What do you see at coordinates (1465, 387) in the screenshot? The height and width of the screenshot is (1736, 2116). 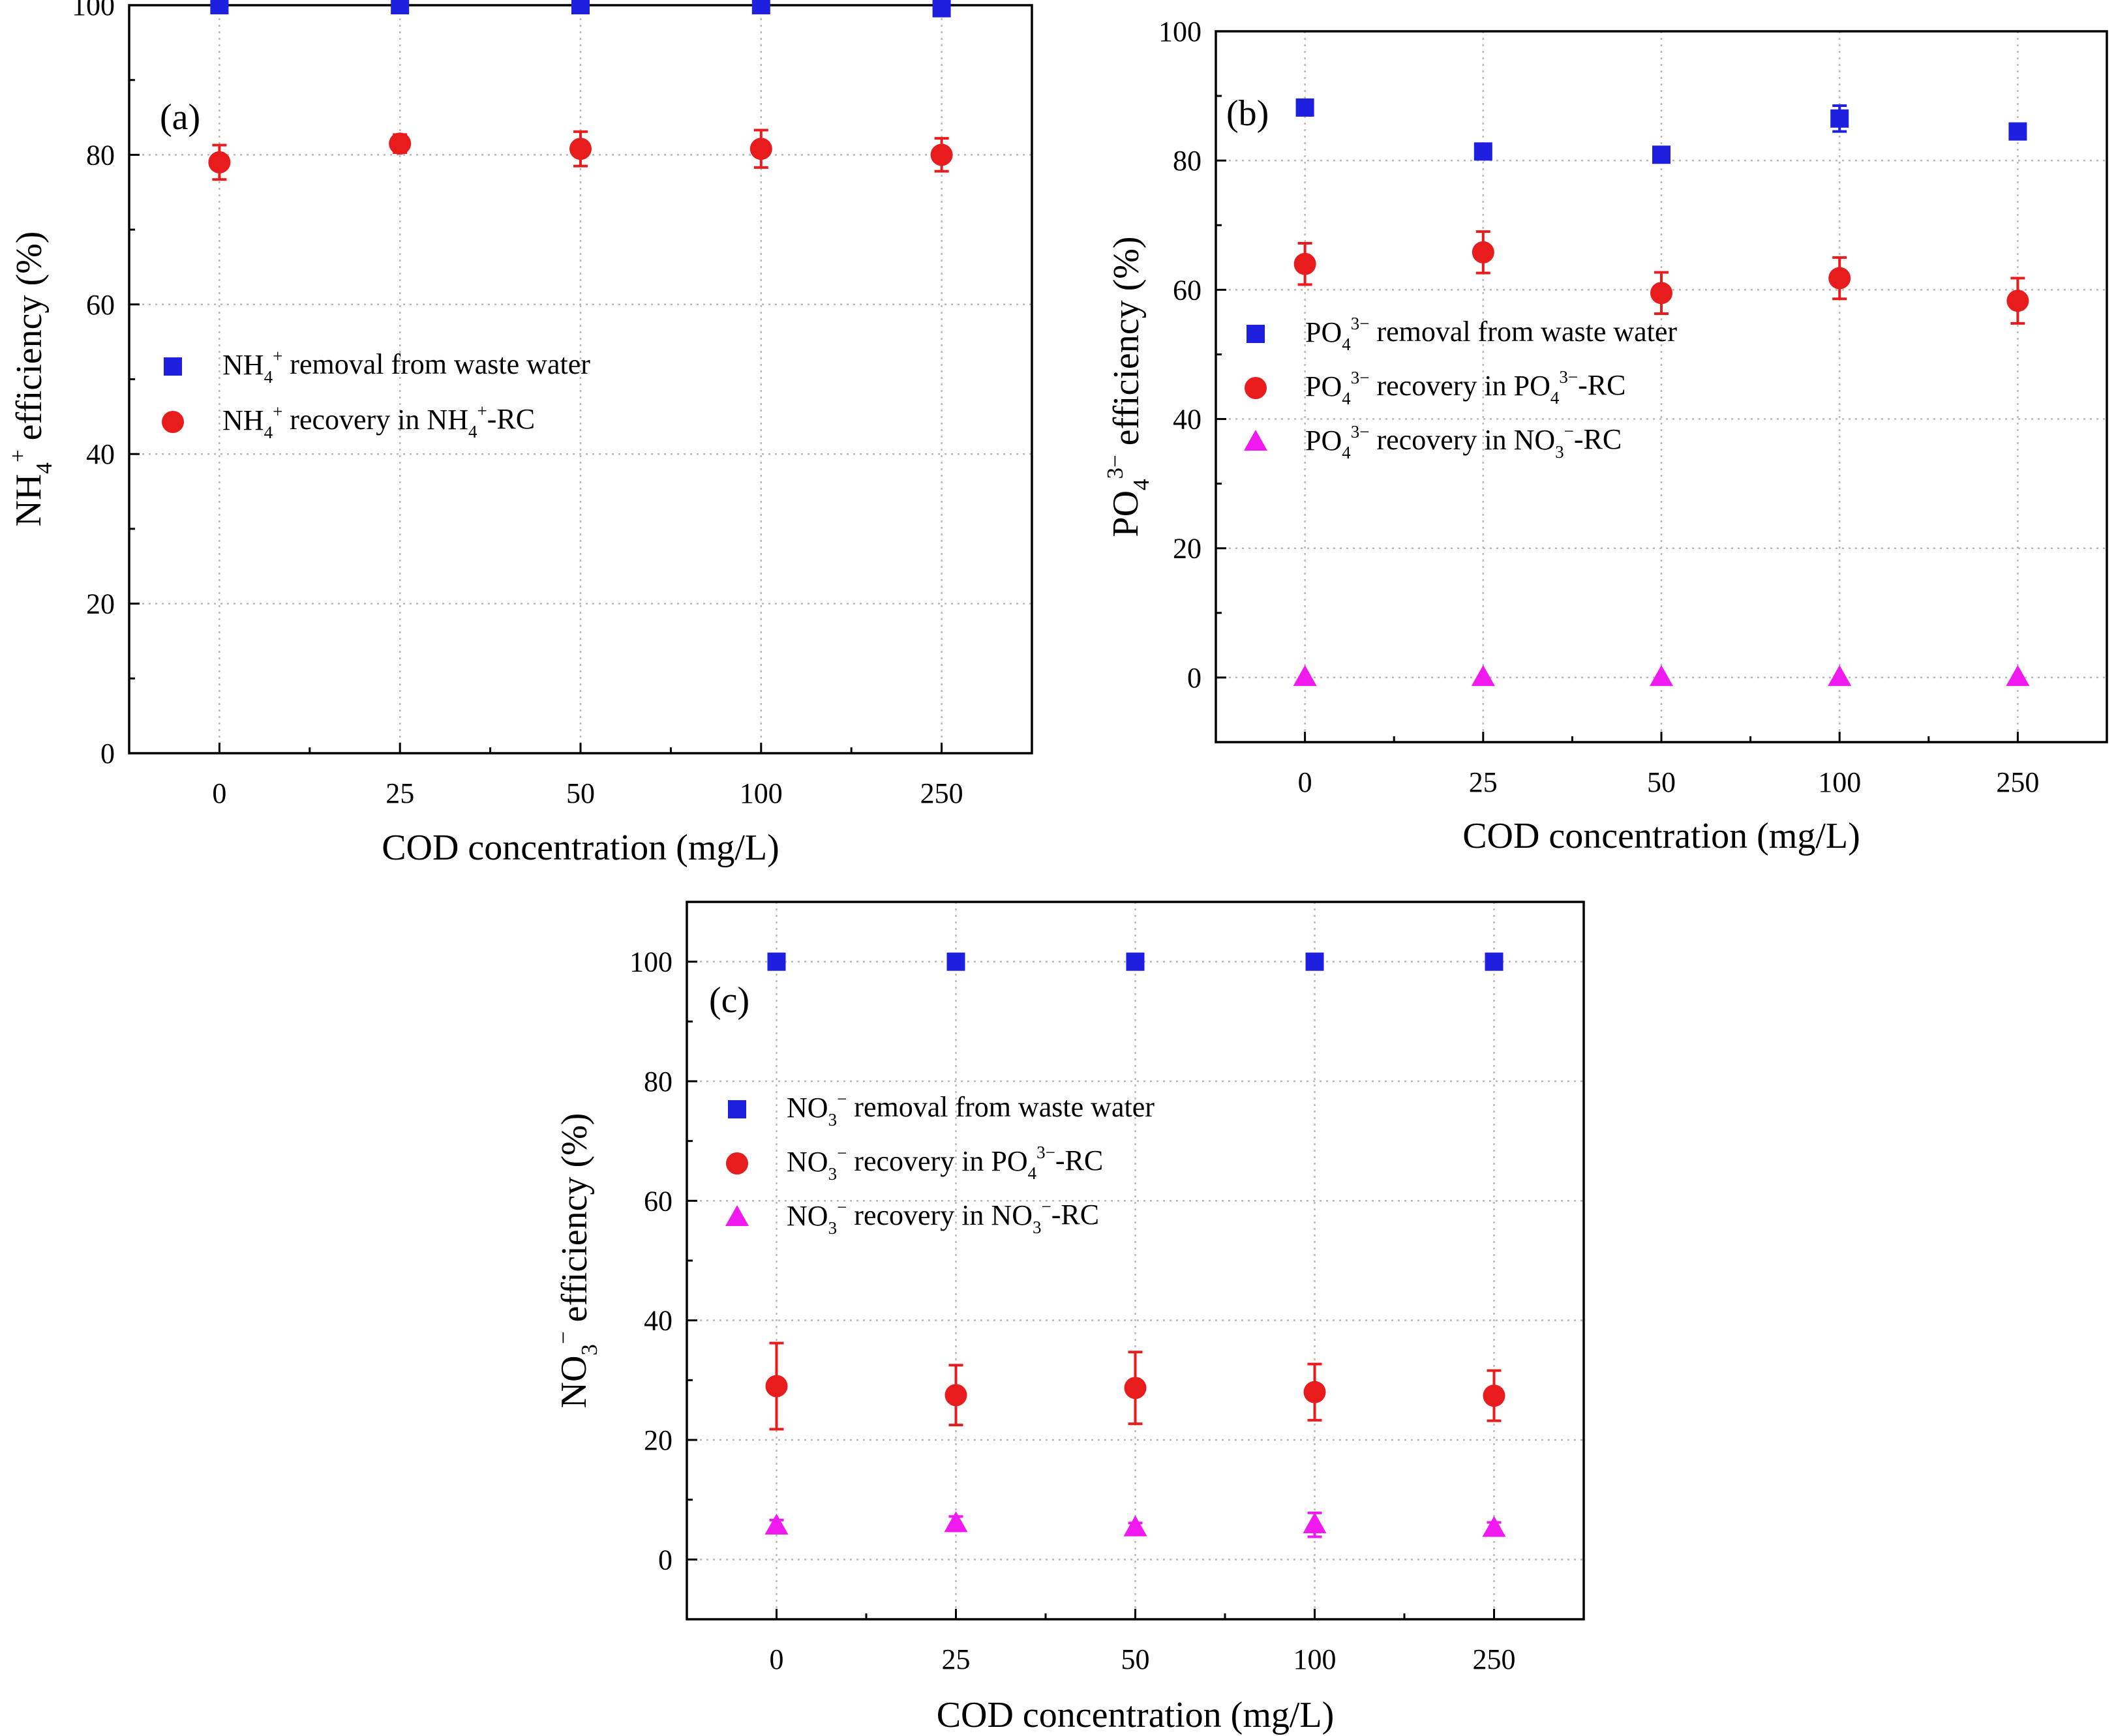 I see `legend-entry: PO43−​ recovery in PO43−​-RC` at bounding box center [1465, 387].